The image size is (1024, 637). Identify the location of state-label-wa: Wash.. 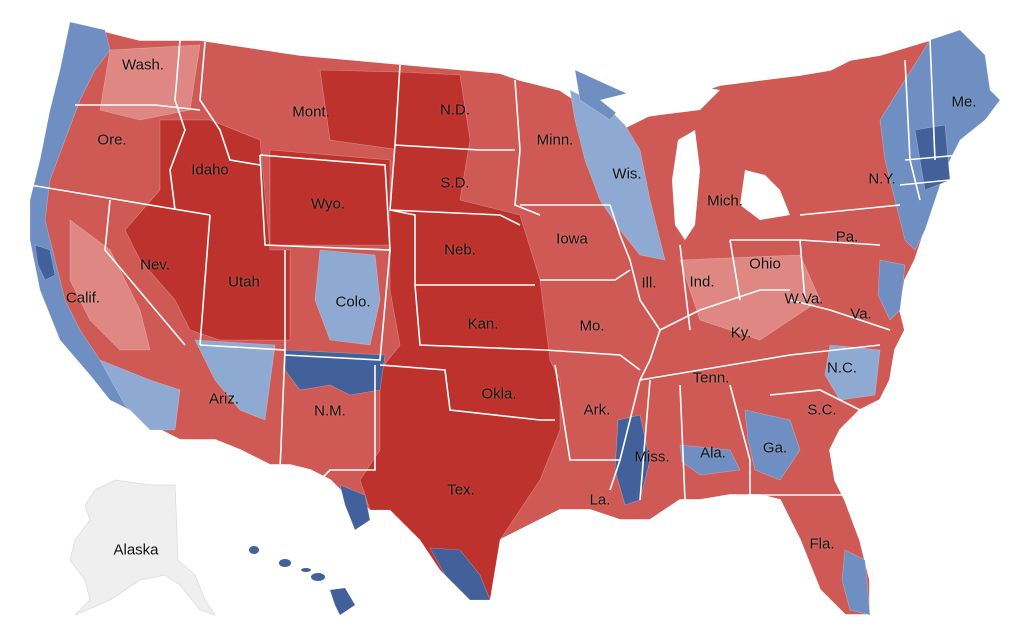
(143, 65).